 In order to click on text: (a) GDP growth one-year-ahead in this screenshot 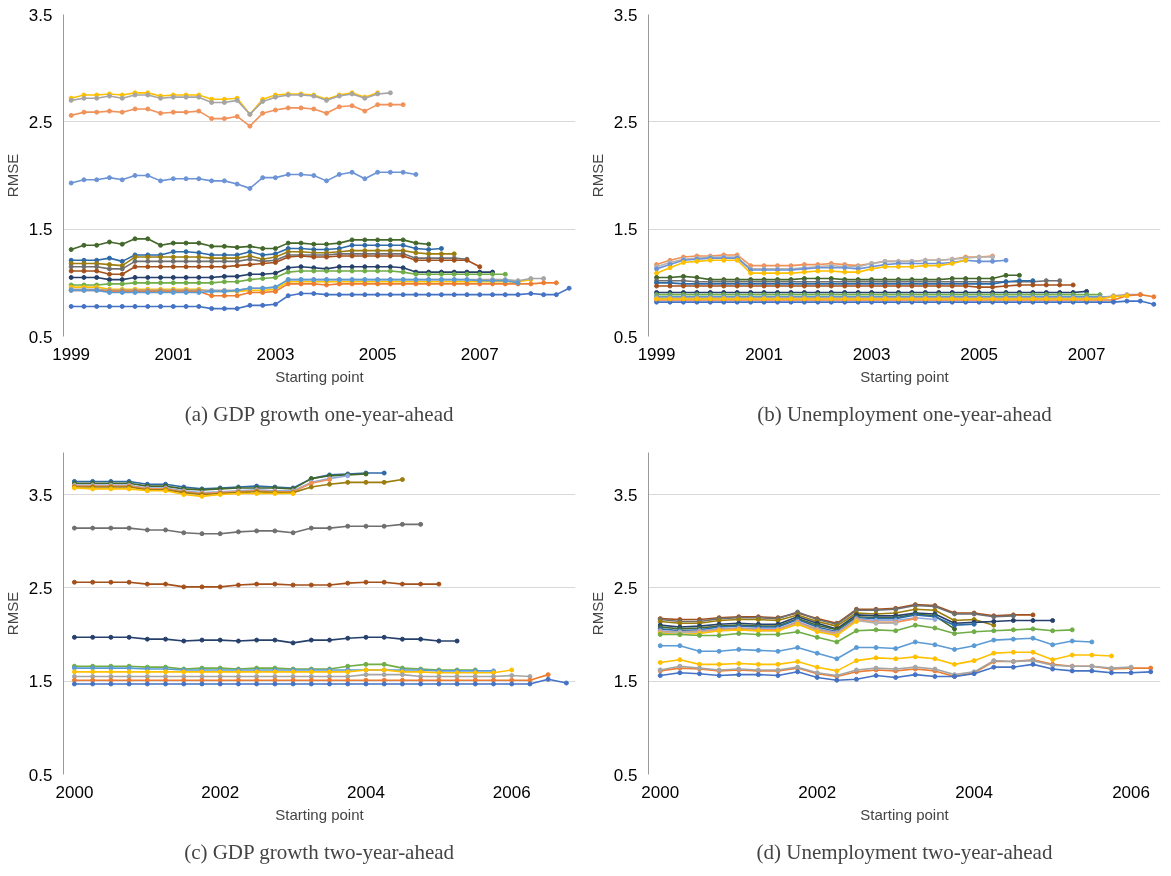, I will do `click(319, 414)`.